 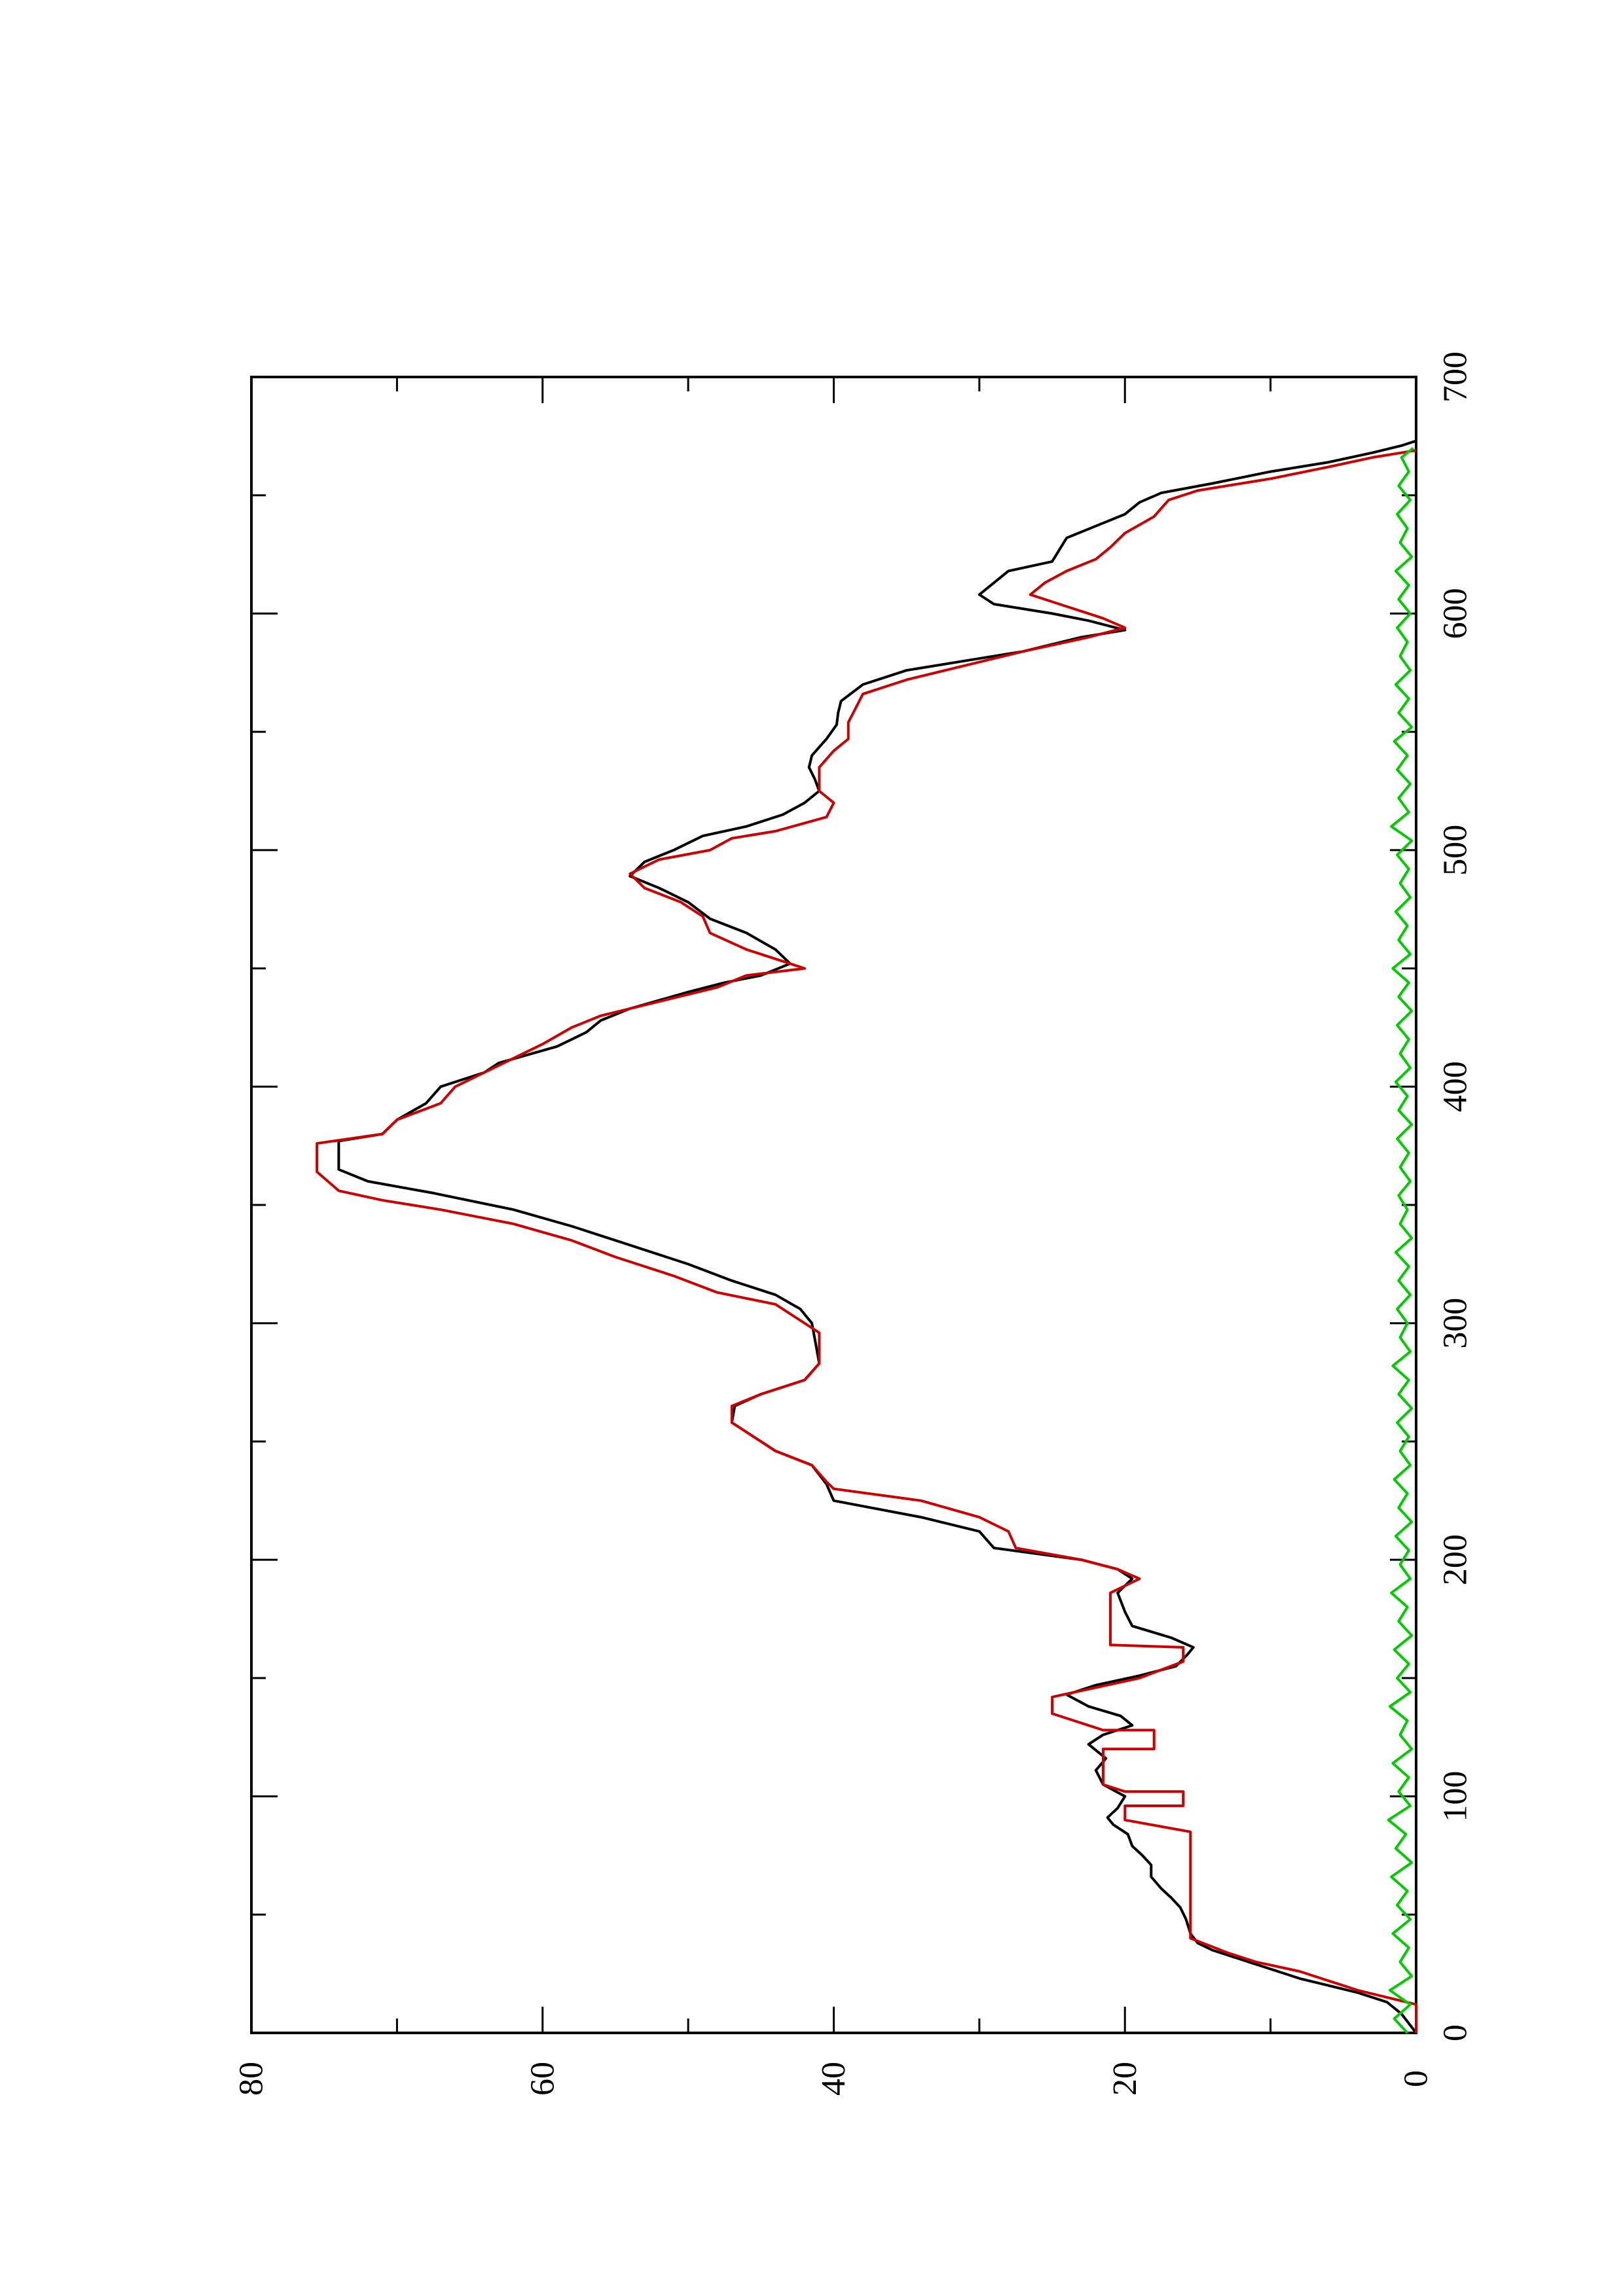 I want to click on x-tick-label: 600, so click(x=1455, y=613).